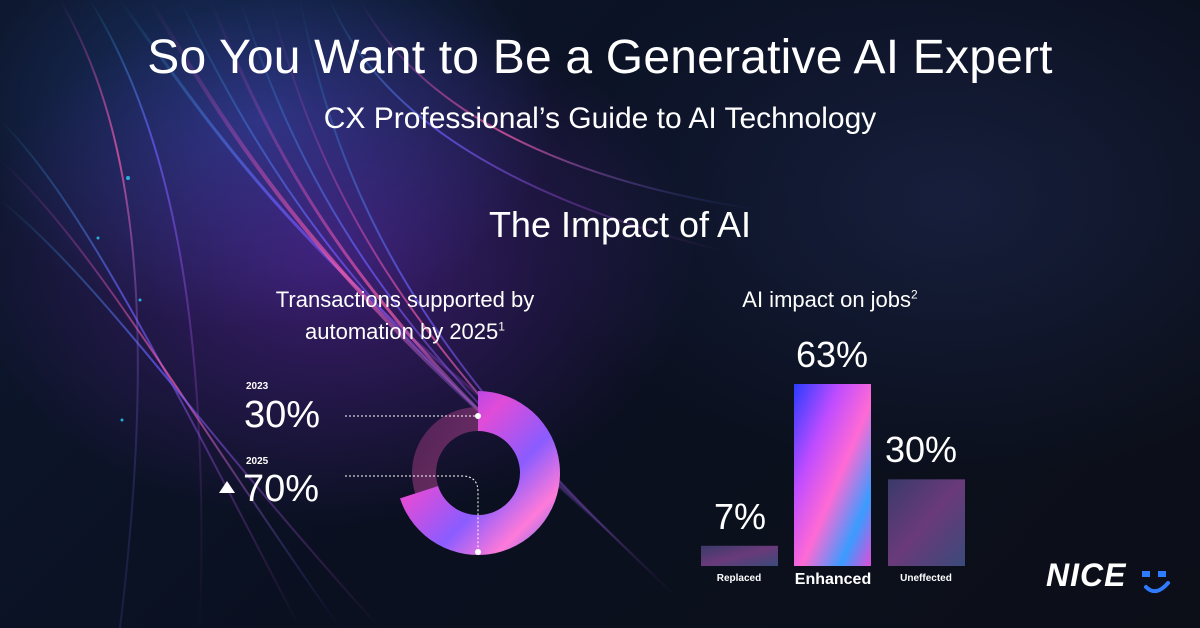 The height and width of the screenshot is (628, 1200). Describe the element at coordinates (740, 516) in the screenshot. I see `bar-value-replaced: 7%` at that location.